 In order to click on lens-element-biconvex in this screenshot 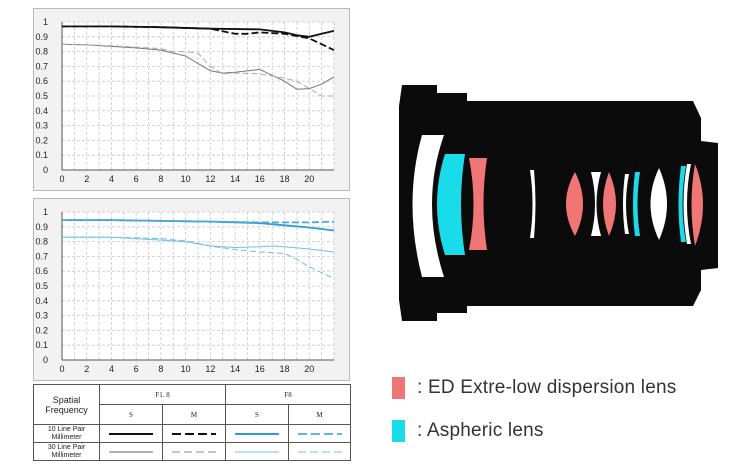, I will do `click(658, 204)`.